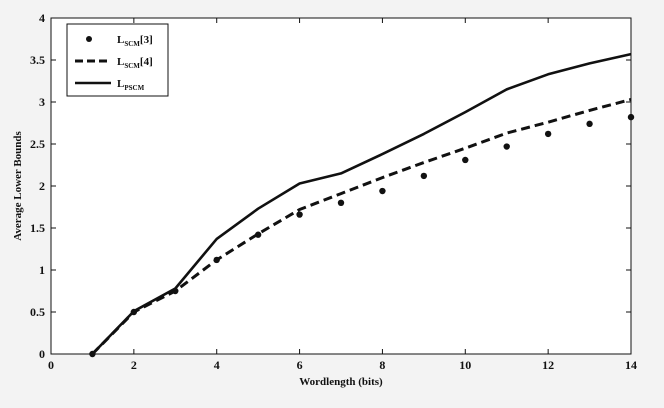  Describe the element at coordinates (341, 382) in the screenshot. I see `x-axis-title: Wordlength (bits)` at that location.